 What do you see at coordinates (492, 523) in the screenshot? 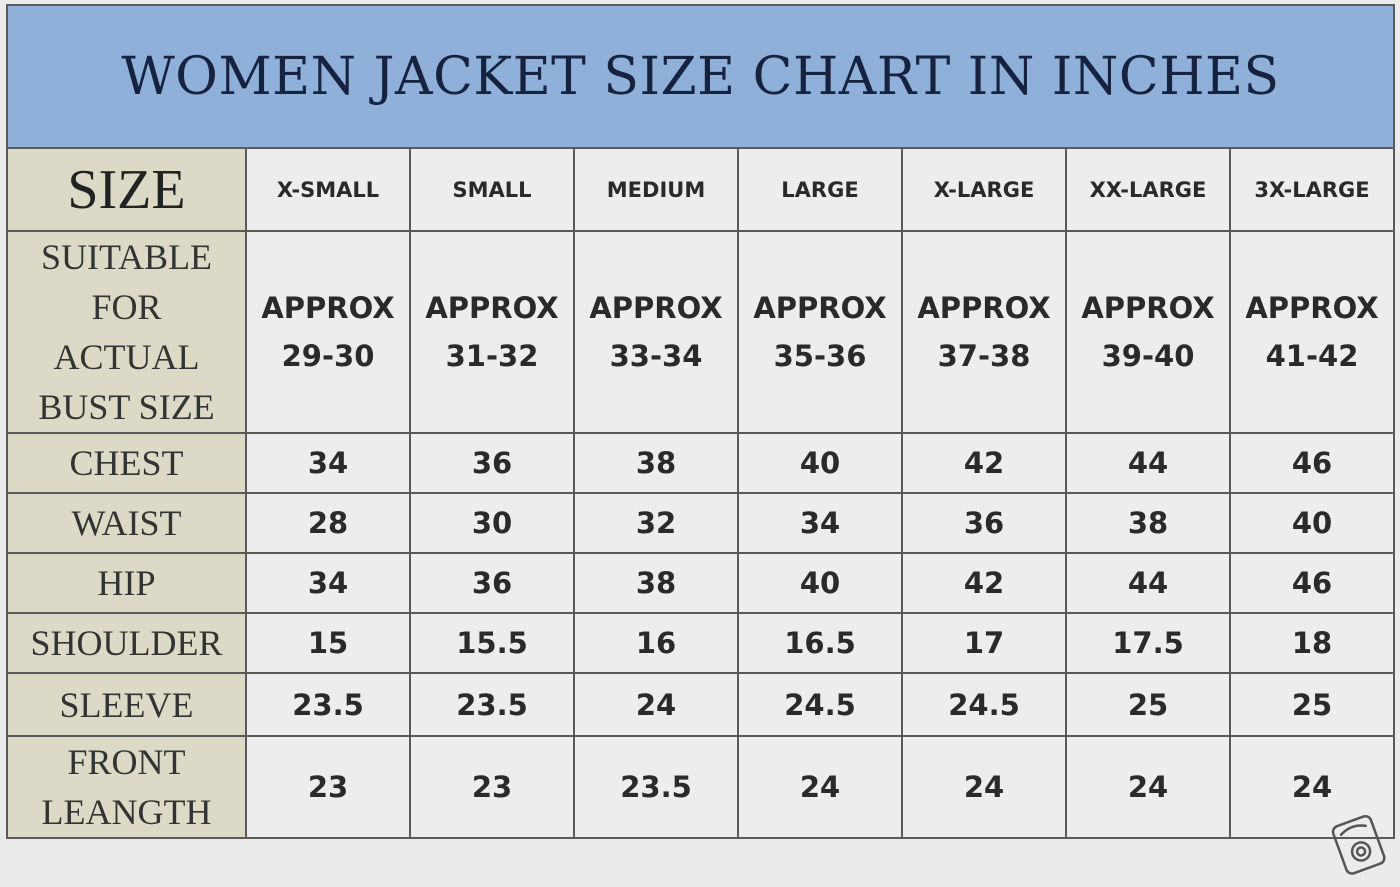
I see `table-cell: 30` at bounding box center [492, 523].